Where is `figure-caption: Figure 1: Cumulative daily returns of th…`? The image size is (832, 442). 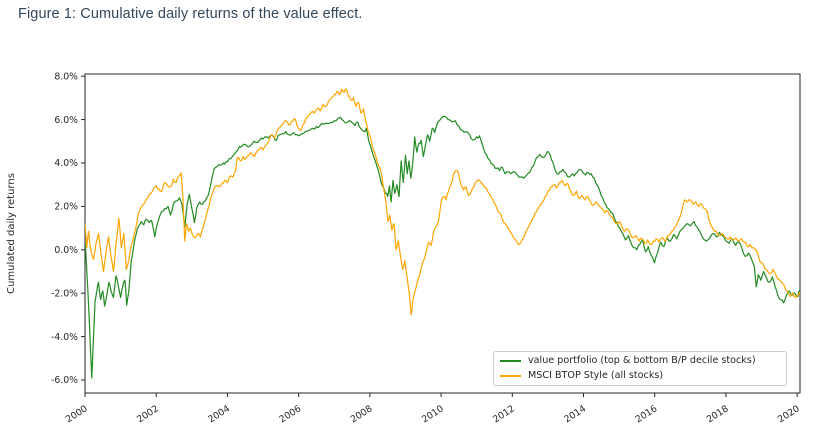 figure-caption: Figure 1: Cumulative daily returns of th… is located at coordinates (190, 14).